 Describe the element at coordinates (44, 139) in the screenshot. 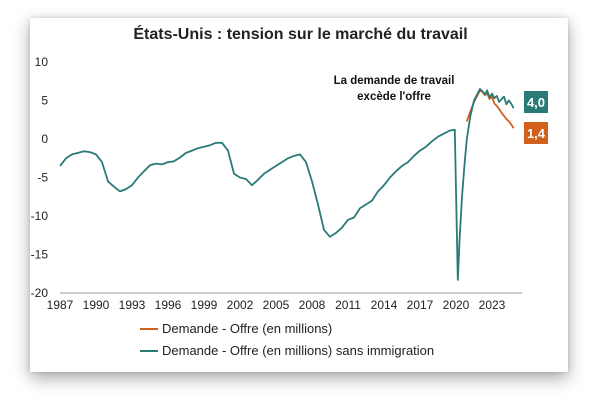

I see `y-tick-label: 0` at that location.